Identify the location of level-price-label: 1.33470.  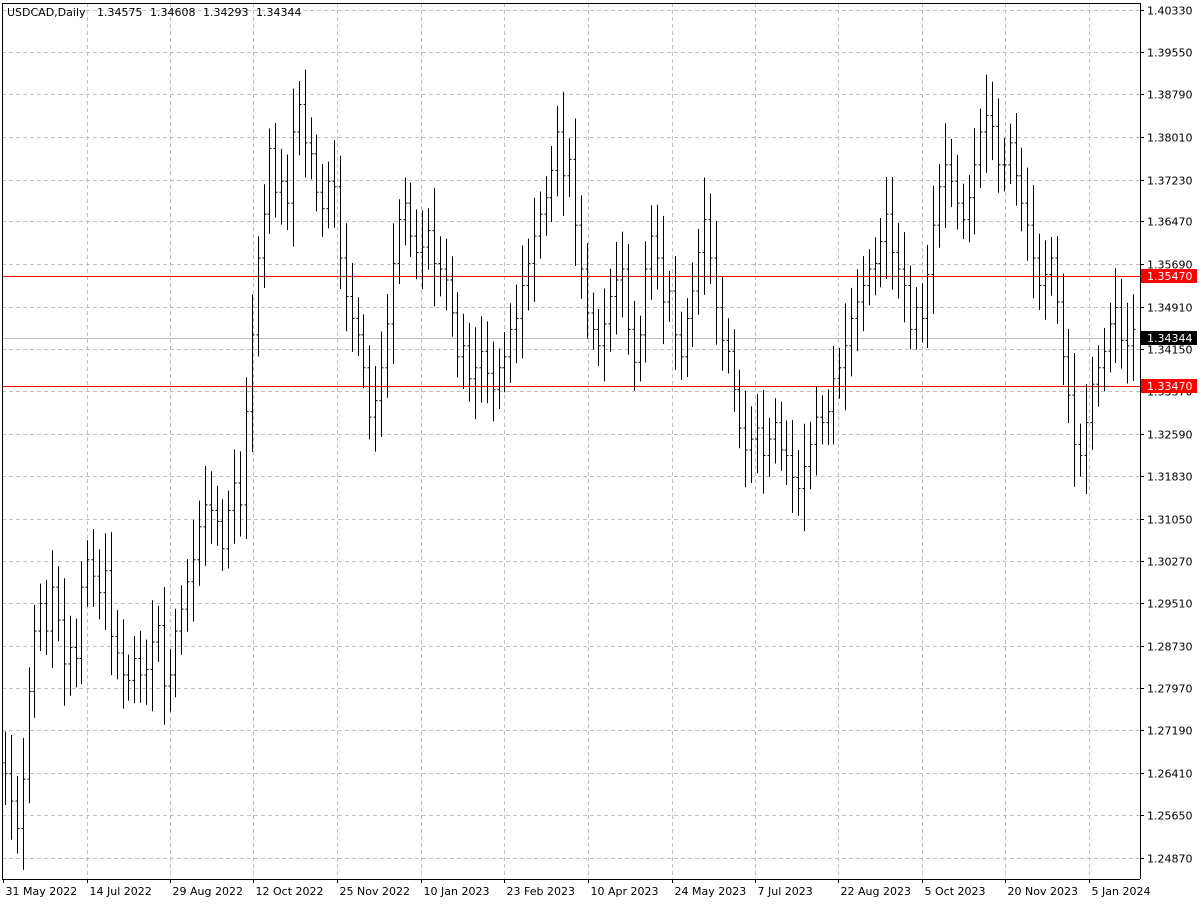
(1170, 386).